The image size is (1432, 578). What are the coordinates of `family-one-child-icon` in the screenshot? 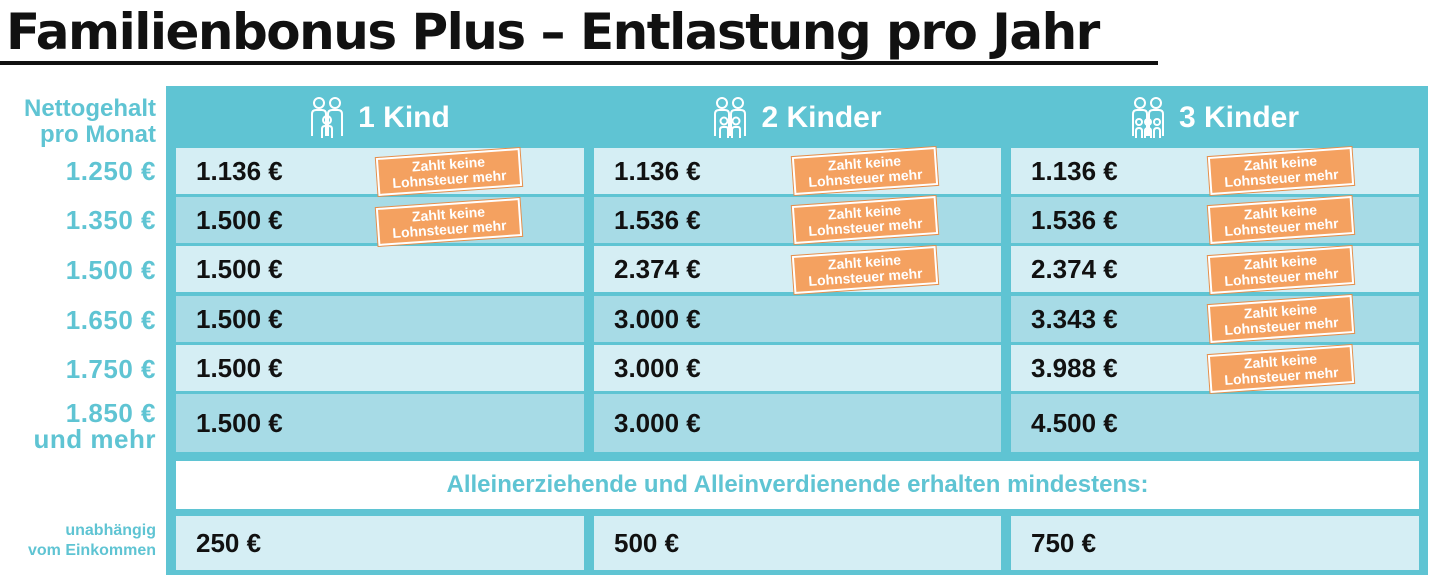 It's located at (327, 117).